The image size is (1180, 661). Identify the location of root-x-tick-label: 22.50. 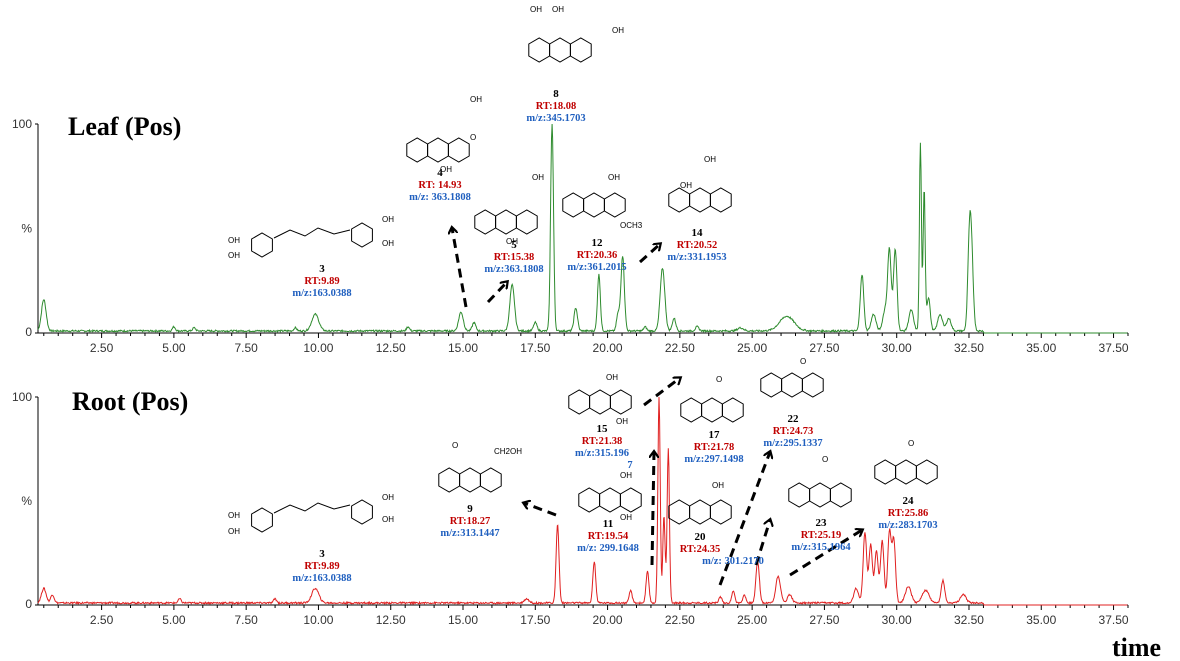
(680, 620).